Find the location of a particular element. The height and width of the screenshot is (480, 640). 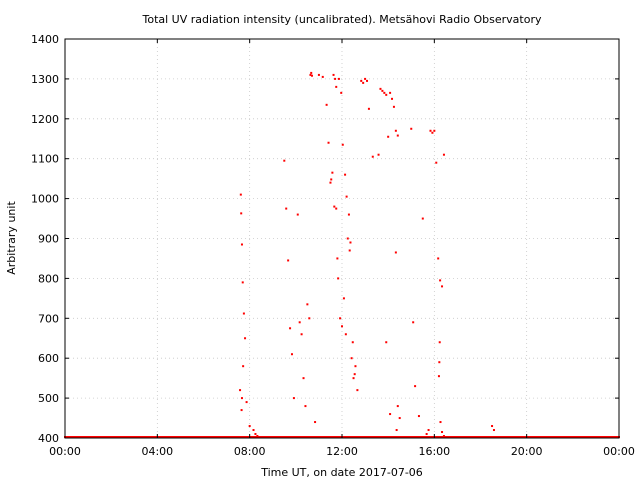

x-axis-tick-labels: 00:00 04:00 08:00 12:00 16:00 20:00 00:00 is located at coordinates (342, 451).